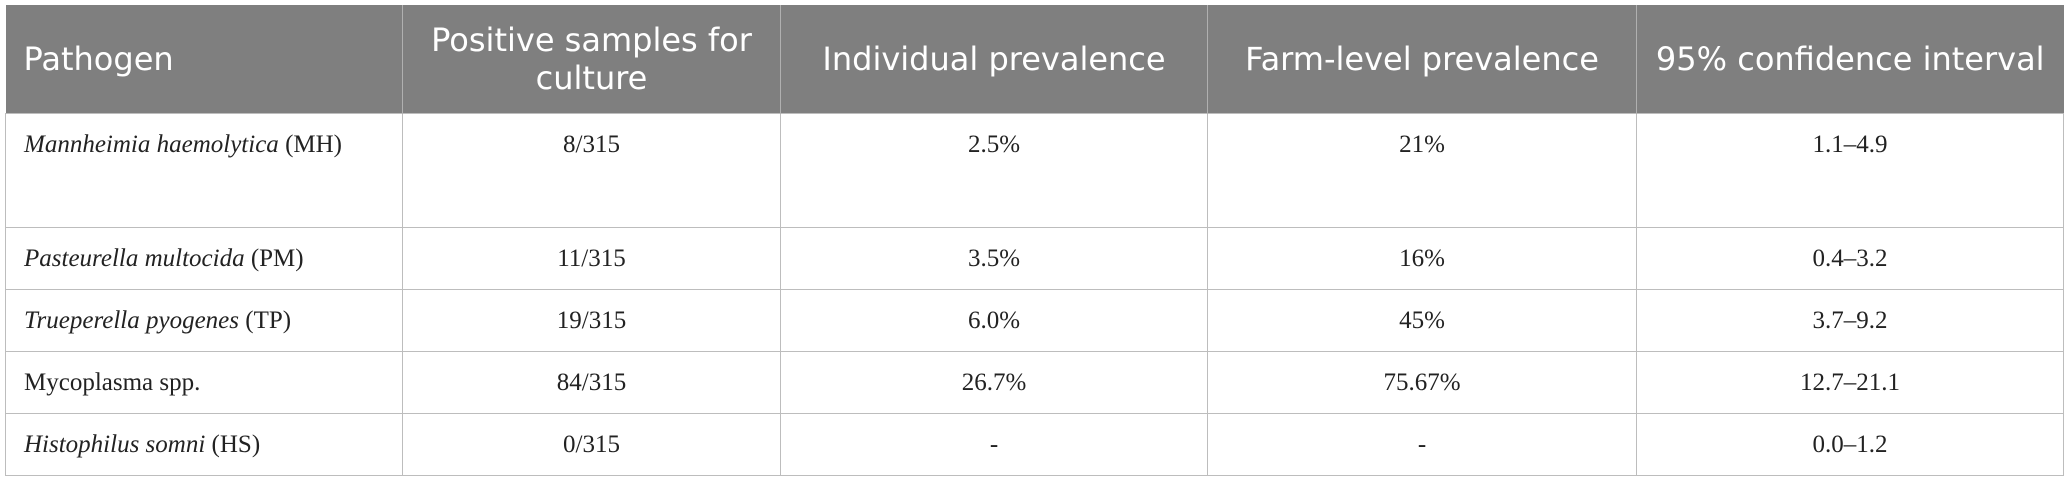 This screenshot has width=2068, height=490. I want to click on data-cell: 11/315, so click(591, 258).